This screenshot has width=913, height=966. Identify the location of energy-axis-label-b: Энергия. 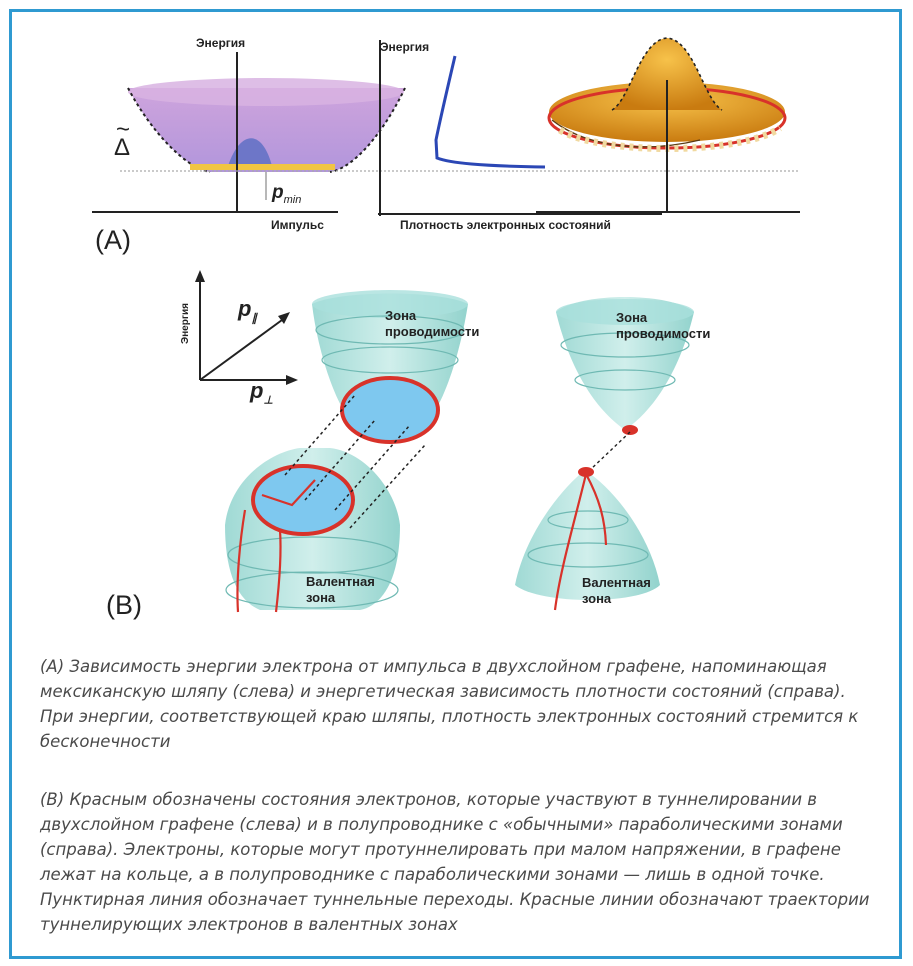
(185, 323).